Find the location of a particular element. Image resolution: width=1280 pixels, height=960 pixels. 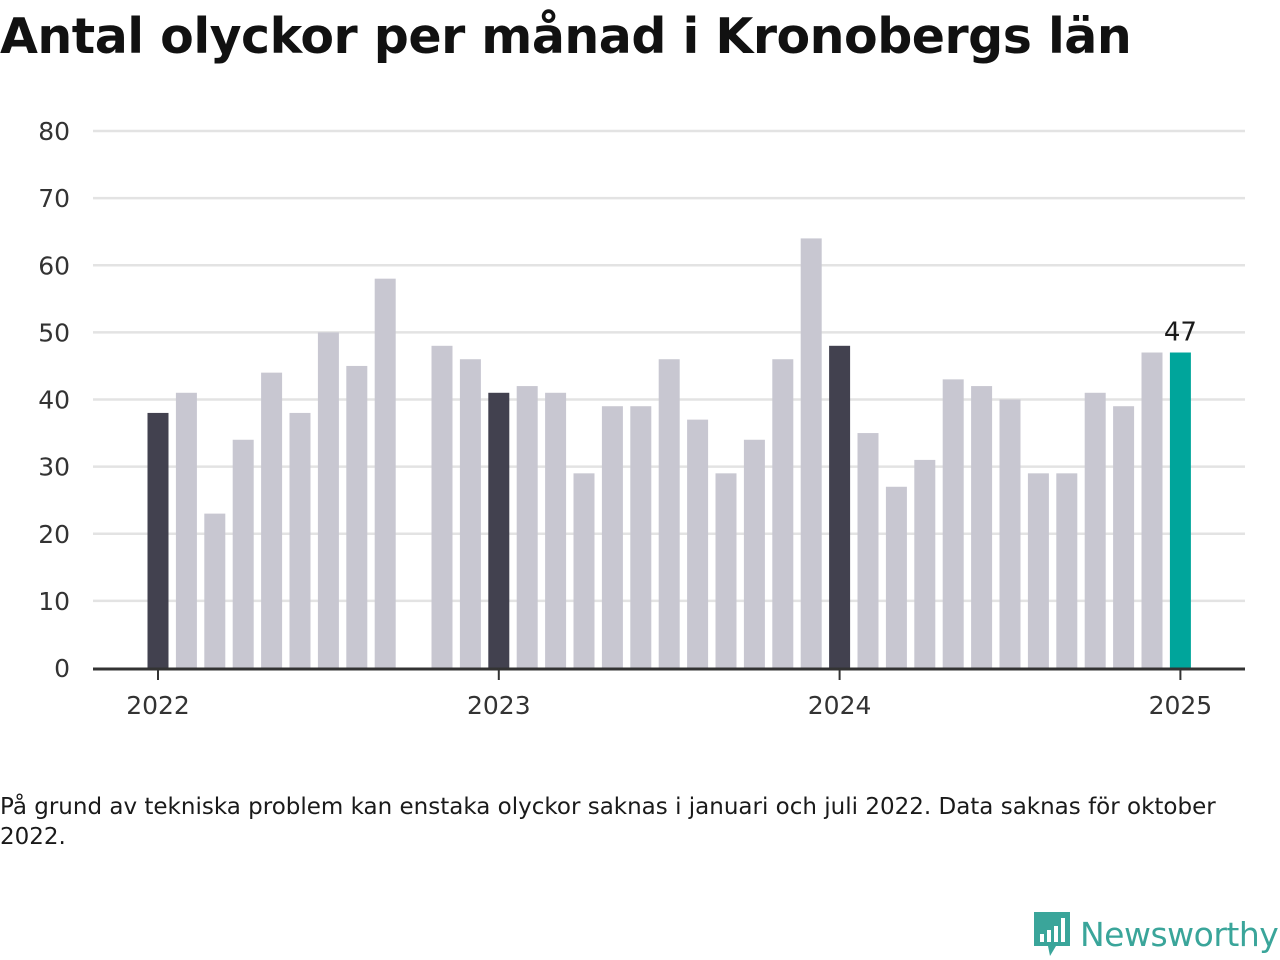

y-tick-label: 10 is located at coordinates (54, 601).